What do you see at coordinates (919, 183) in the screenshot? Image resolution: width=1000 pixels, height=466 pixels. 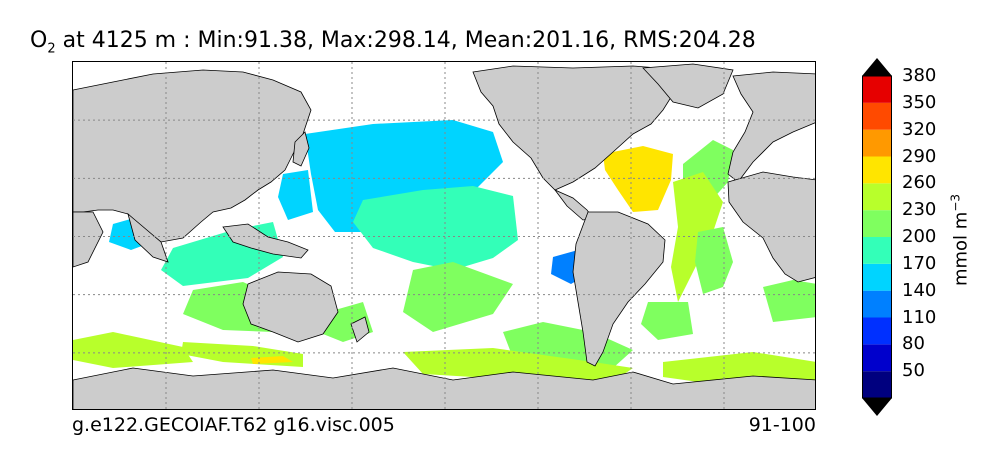 I see `colorbar-tick-label: 260` at bounding box center [919, 183].